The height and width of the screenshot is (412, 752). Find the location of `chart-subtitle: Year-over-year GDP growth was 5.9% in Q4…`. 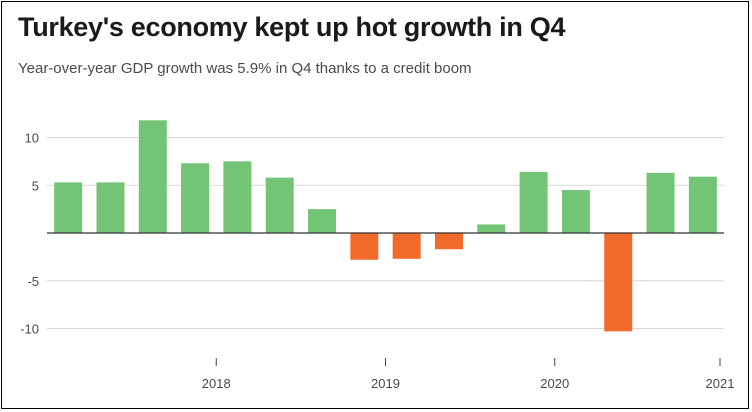

chart-subtitle: Year-over-year GDP growth was 5.9% in Q4… is located at coordinates (245, 68).